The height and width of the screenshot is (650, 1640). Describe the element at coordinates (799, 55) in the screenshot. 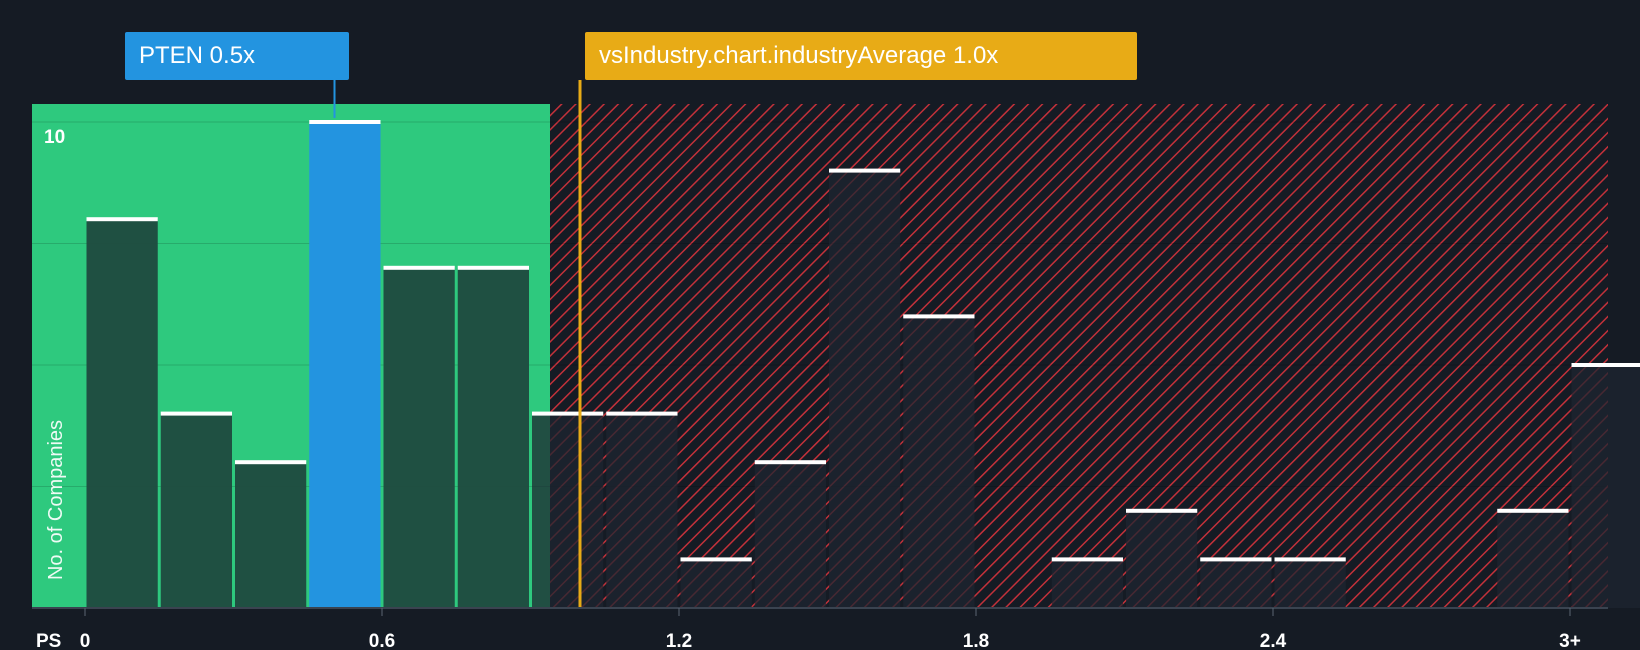

I see `industry-average-label: vsIndustry.chart.industryAverage 1.0x` at that location.